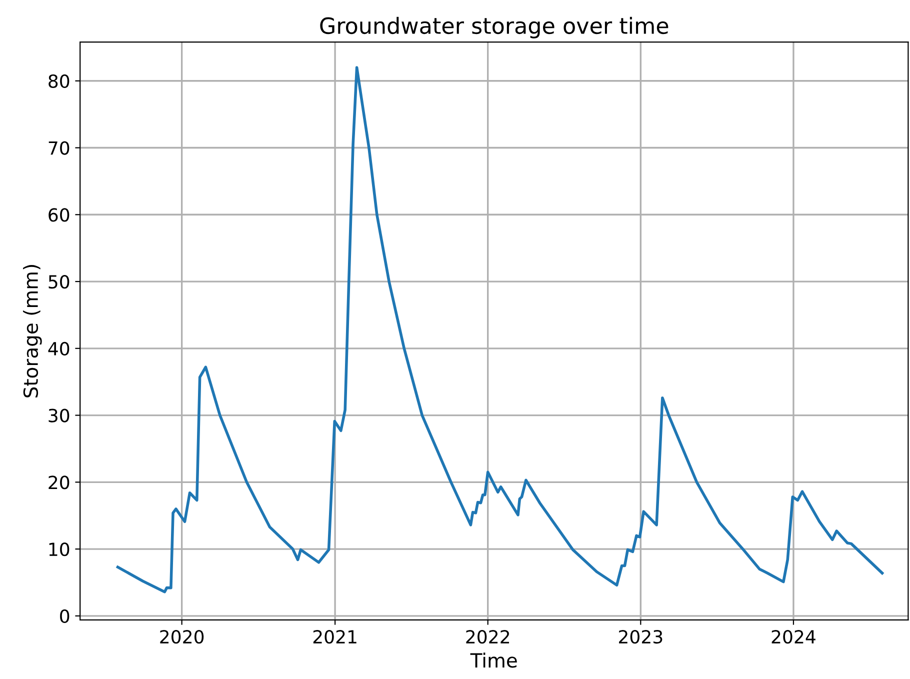  Describe the element at coordinates (59, 148) in the screenshot. I see `y-tick-label: 70` at that location.